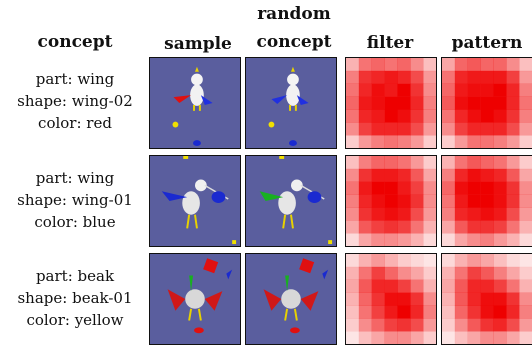 The height and width of the screenshot is (345, 532). Describe the element at coordinates (75, 79) in the screenshot. I see `concept-part: part: wing` at that location.